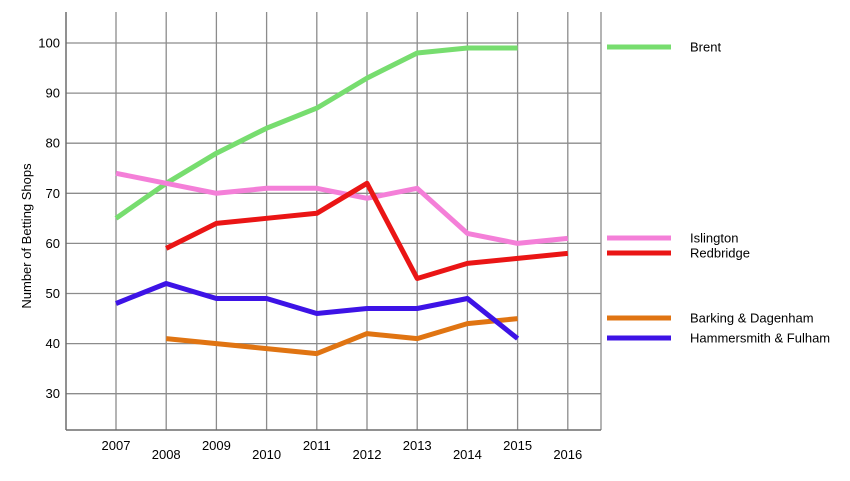  Describe the element at coordinates (216, 445) in the screenshot. I see `x-tick-label: 2009` at that location.